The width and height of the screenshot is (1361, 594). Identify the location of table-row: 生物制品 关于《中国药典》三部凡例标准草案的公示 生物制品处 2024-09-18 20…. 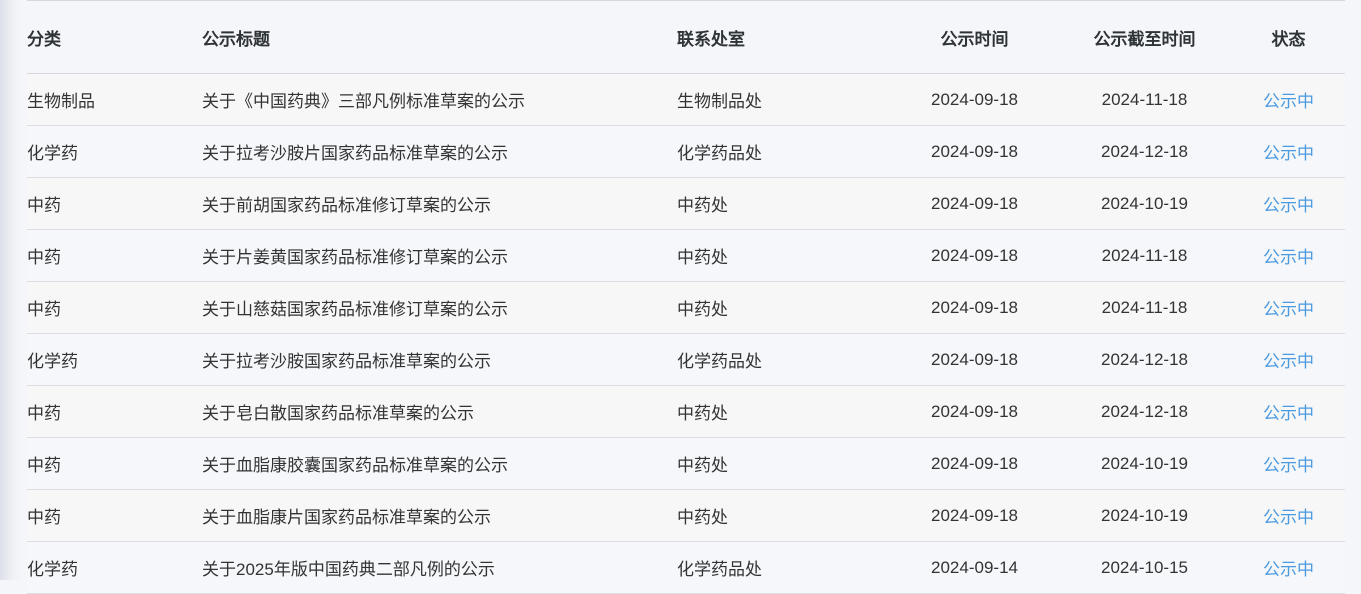
(686, 99).